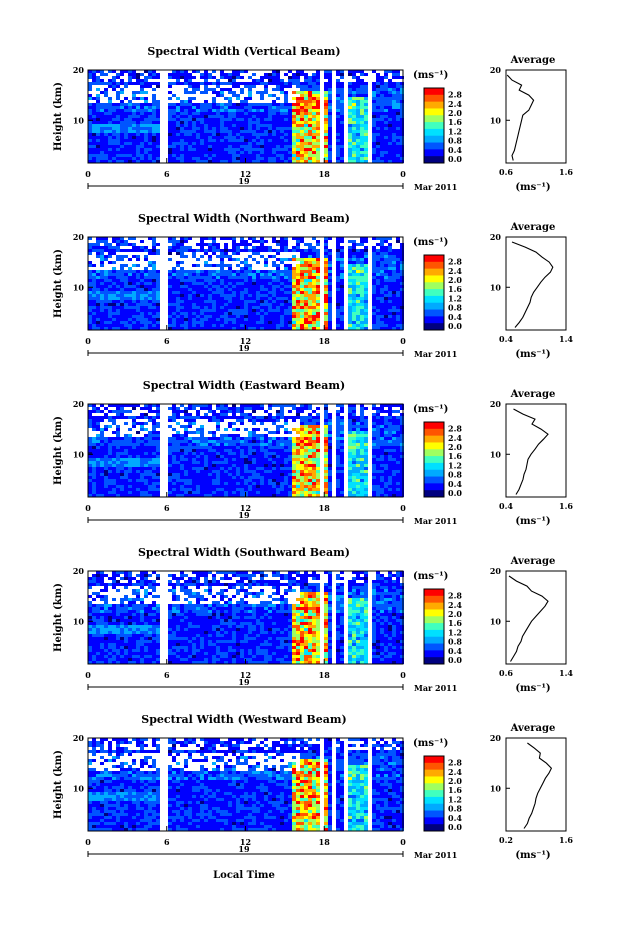 This screenshot has height=929, width=620. I want to click on x-tick-label: 18, so click(325, 341).